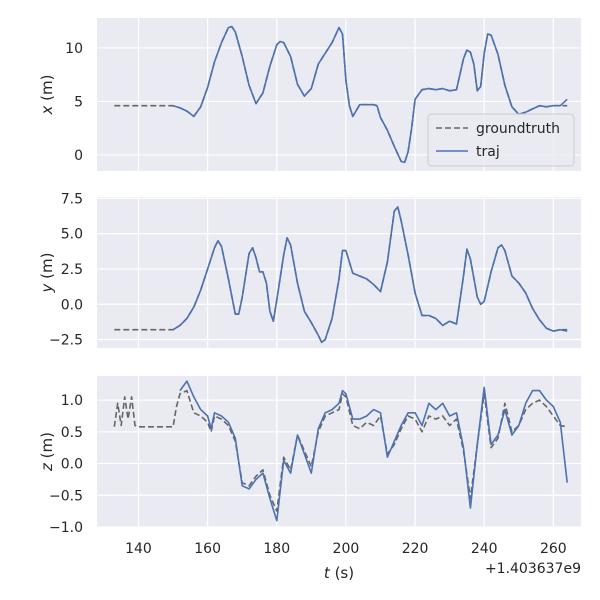 The width and height of the screenshot is (600, 600). I want to click on y-tick-label: 7.5, so click(72, 199).